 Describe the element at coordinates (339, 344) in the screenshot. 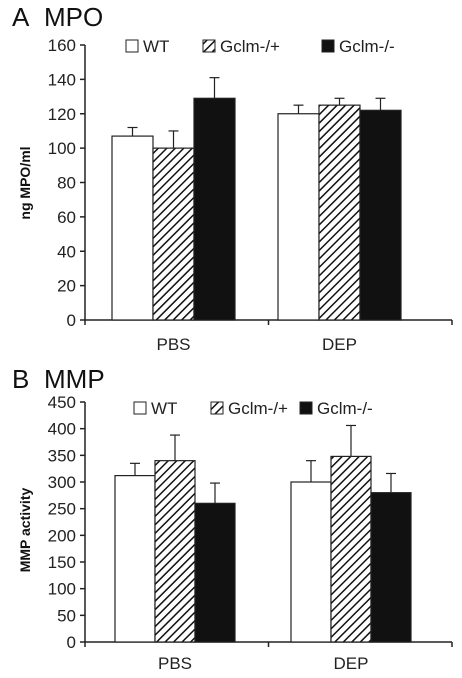

I see `panel-a-category-label: DEP` at that location.